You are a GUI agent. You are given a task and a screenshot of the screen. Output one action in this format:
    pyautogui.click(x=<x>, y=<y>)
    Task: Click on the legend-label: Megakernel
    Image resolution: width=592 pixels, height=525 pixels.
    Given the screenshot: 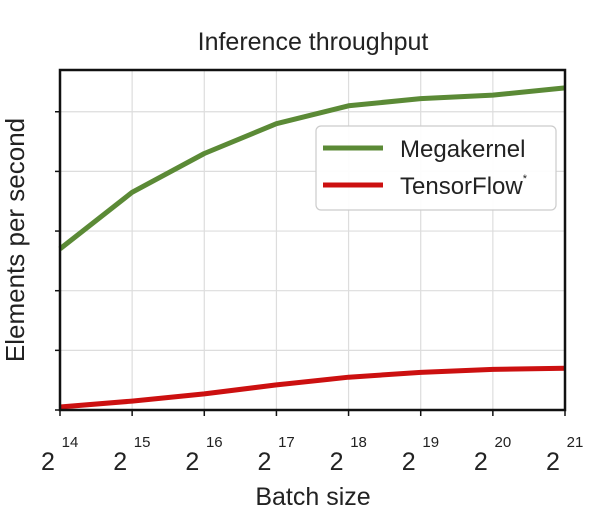 What is the action you would take?
    pyautogui.click(x=462, y=149)
    